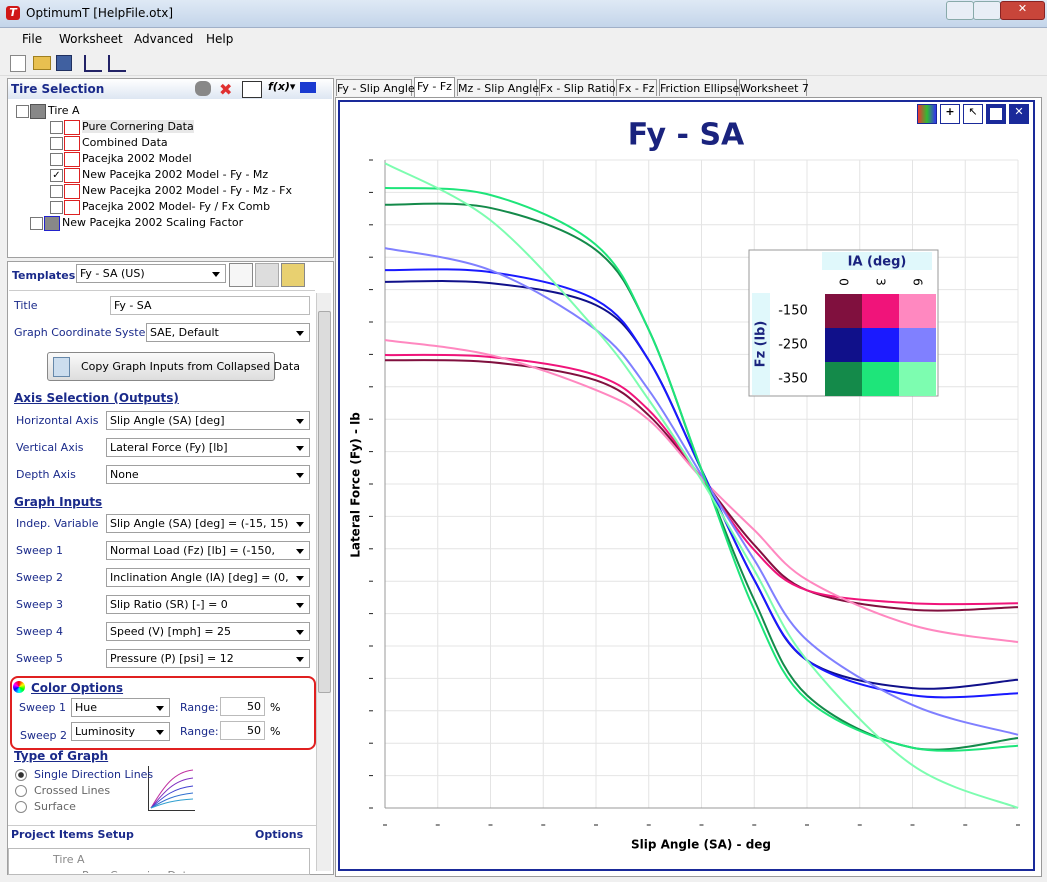  What do you see at coordinates (927, 114) in the screenshot?
I see `colors-button` at bounding box center [927, 114].